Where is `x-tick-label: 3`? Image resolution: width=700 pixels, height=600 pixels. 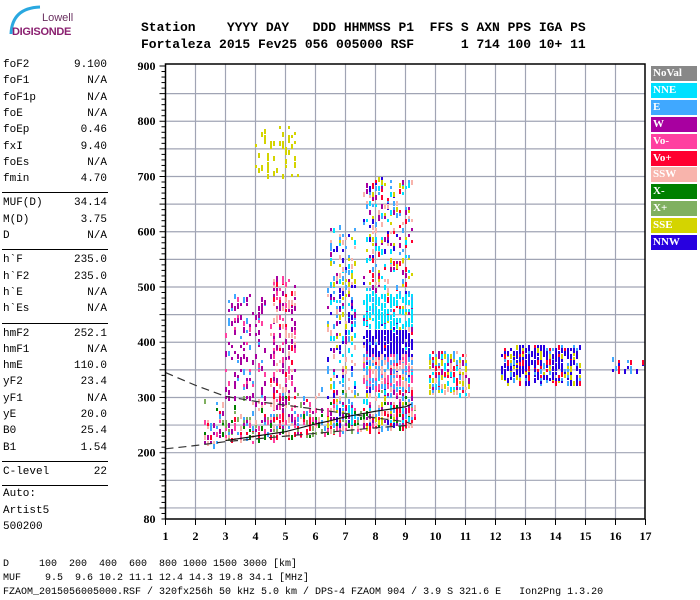
x-tick-label: 3 is located at coordinates (226, 536).